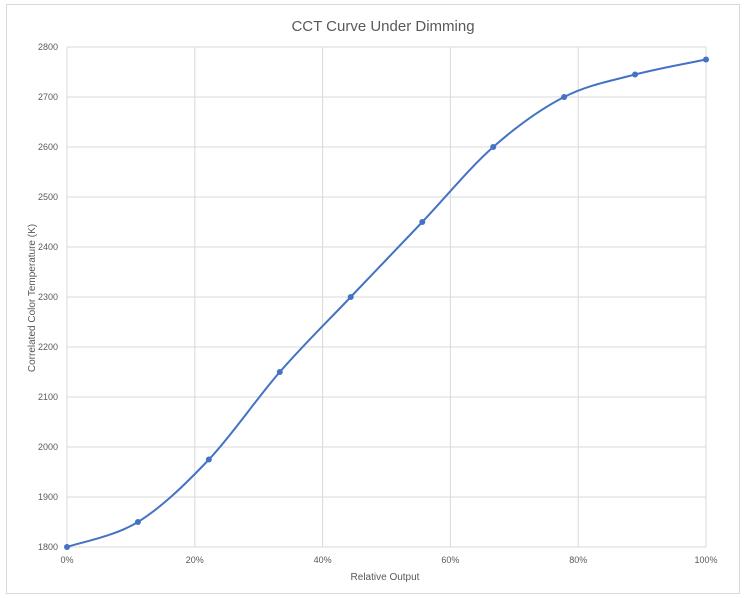 The width and height of the screenshot is (746, 598). What do you see at coordinates (48, 147) in the screenshot?
I see `y-tick-label: 2600` at bounding box center [48, 147].